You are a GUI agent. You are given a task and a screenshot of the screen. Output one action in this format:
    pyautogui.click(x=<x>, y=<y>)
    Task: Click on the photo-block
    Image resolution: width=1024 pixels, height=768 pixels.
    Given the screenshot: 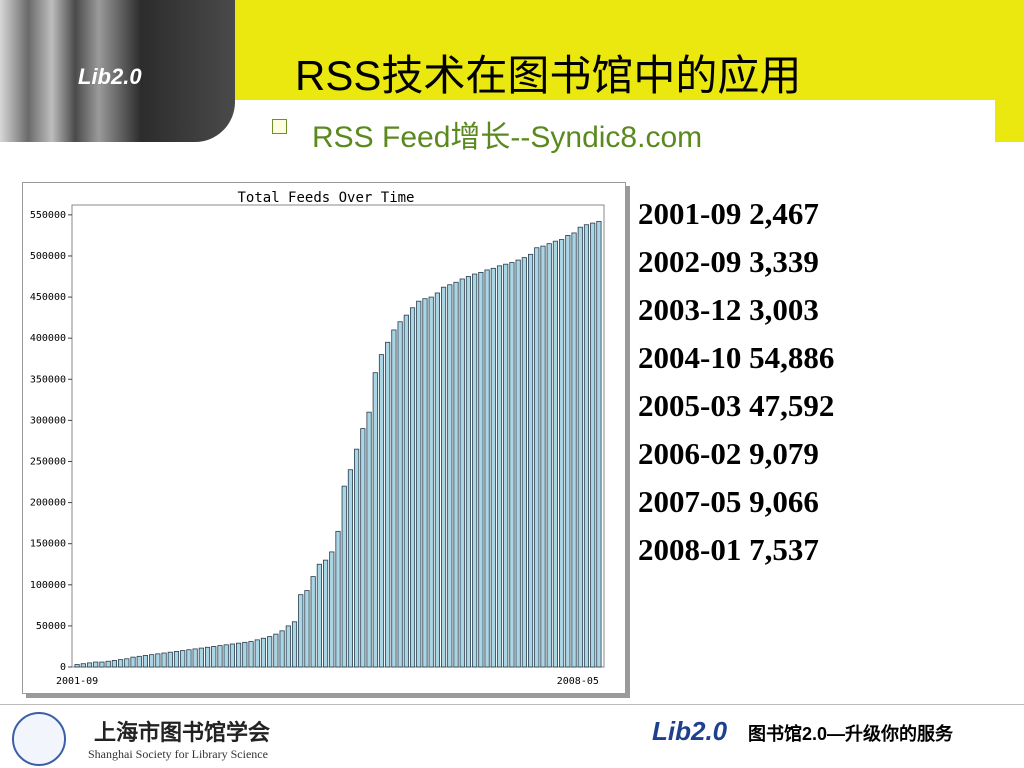 What is the action you would take?
    pyautogui.click(x=117, y=71)
    